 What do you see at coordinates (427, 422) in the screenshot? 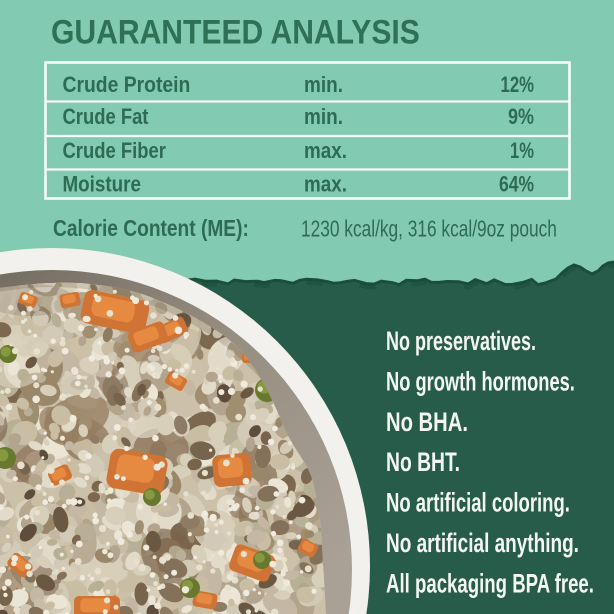
I see `svg-text: No BHA.` at bounding box center [427, 422].